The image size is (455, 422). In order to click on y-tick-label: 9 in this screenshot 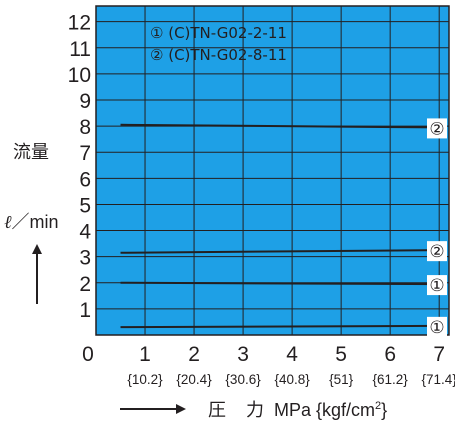, I will do `click(85, 101)`.